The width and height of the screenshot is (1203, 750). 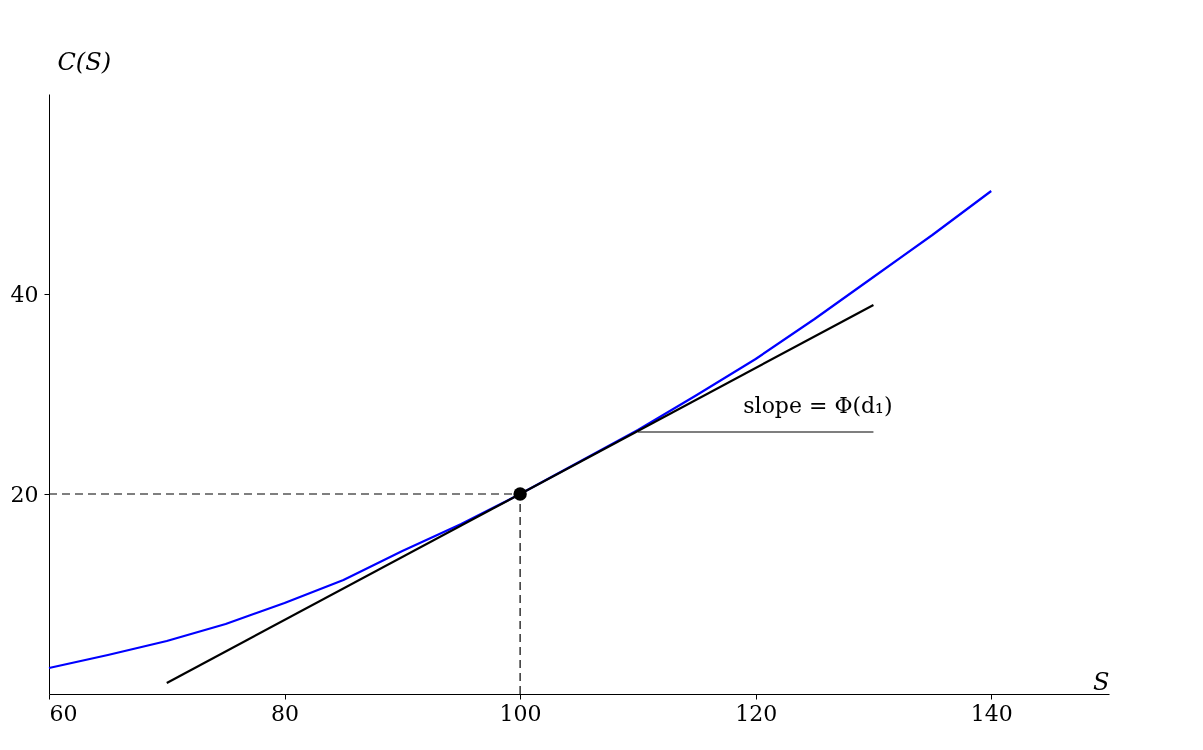 I want to click on x-tick-label: 120, so click(x=756, y=713).